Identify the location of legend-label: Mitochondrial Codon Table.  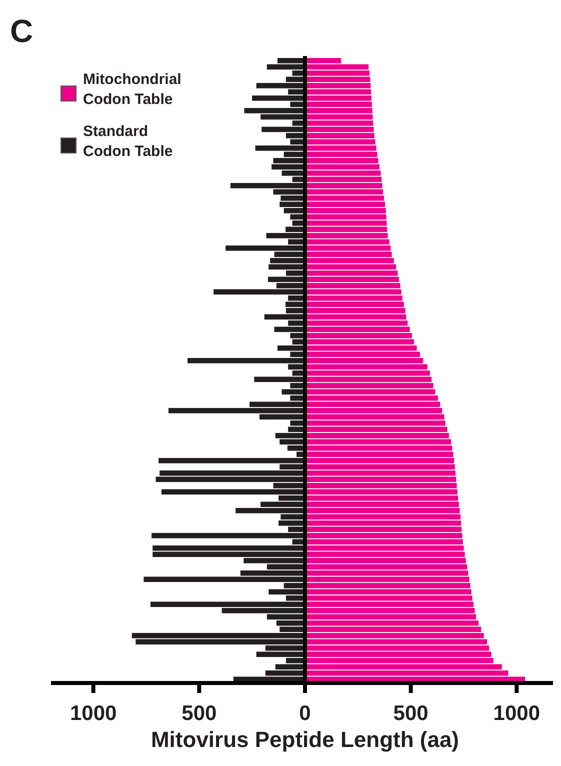
(132, 89).